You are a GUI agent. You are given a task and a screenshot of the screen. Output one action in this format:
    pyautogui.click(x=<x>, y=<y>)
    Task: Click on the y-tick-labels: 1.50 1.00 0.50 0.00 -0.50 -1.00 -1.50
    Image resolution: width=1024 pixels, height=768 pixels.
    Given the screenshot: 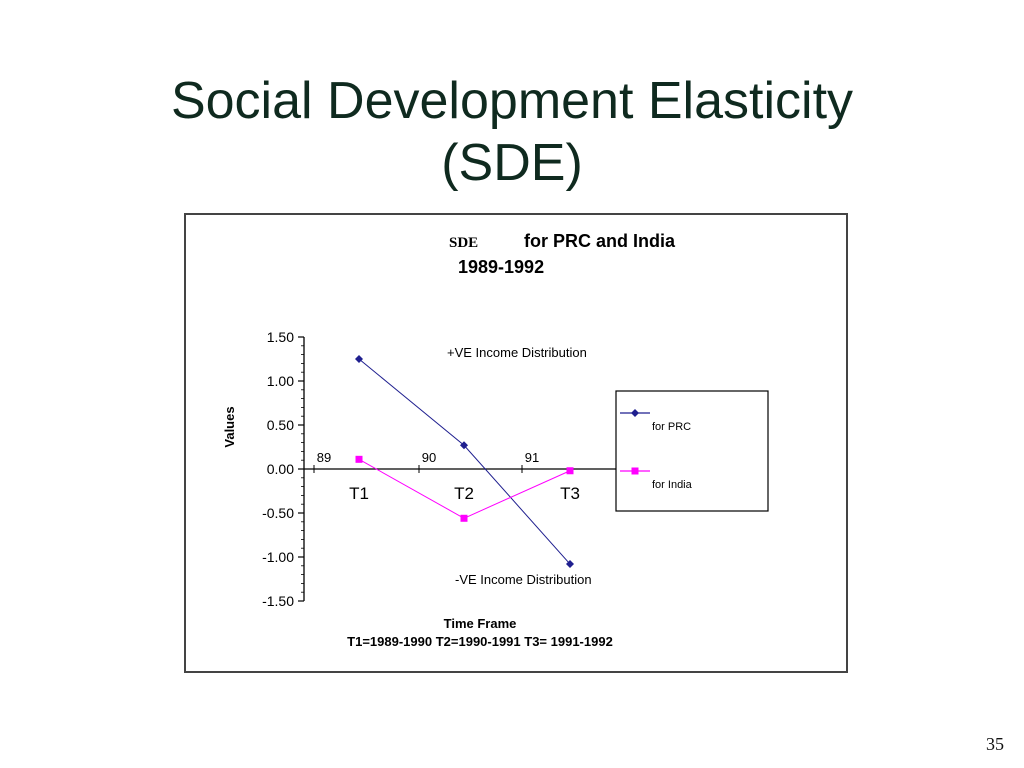 What is the action you would take?
    pyautogui.click(x=278, y=469)
    